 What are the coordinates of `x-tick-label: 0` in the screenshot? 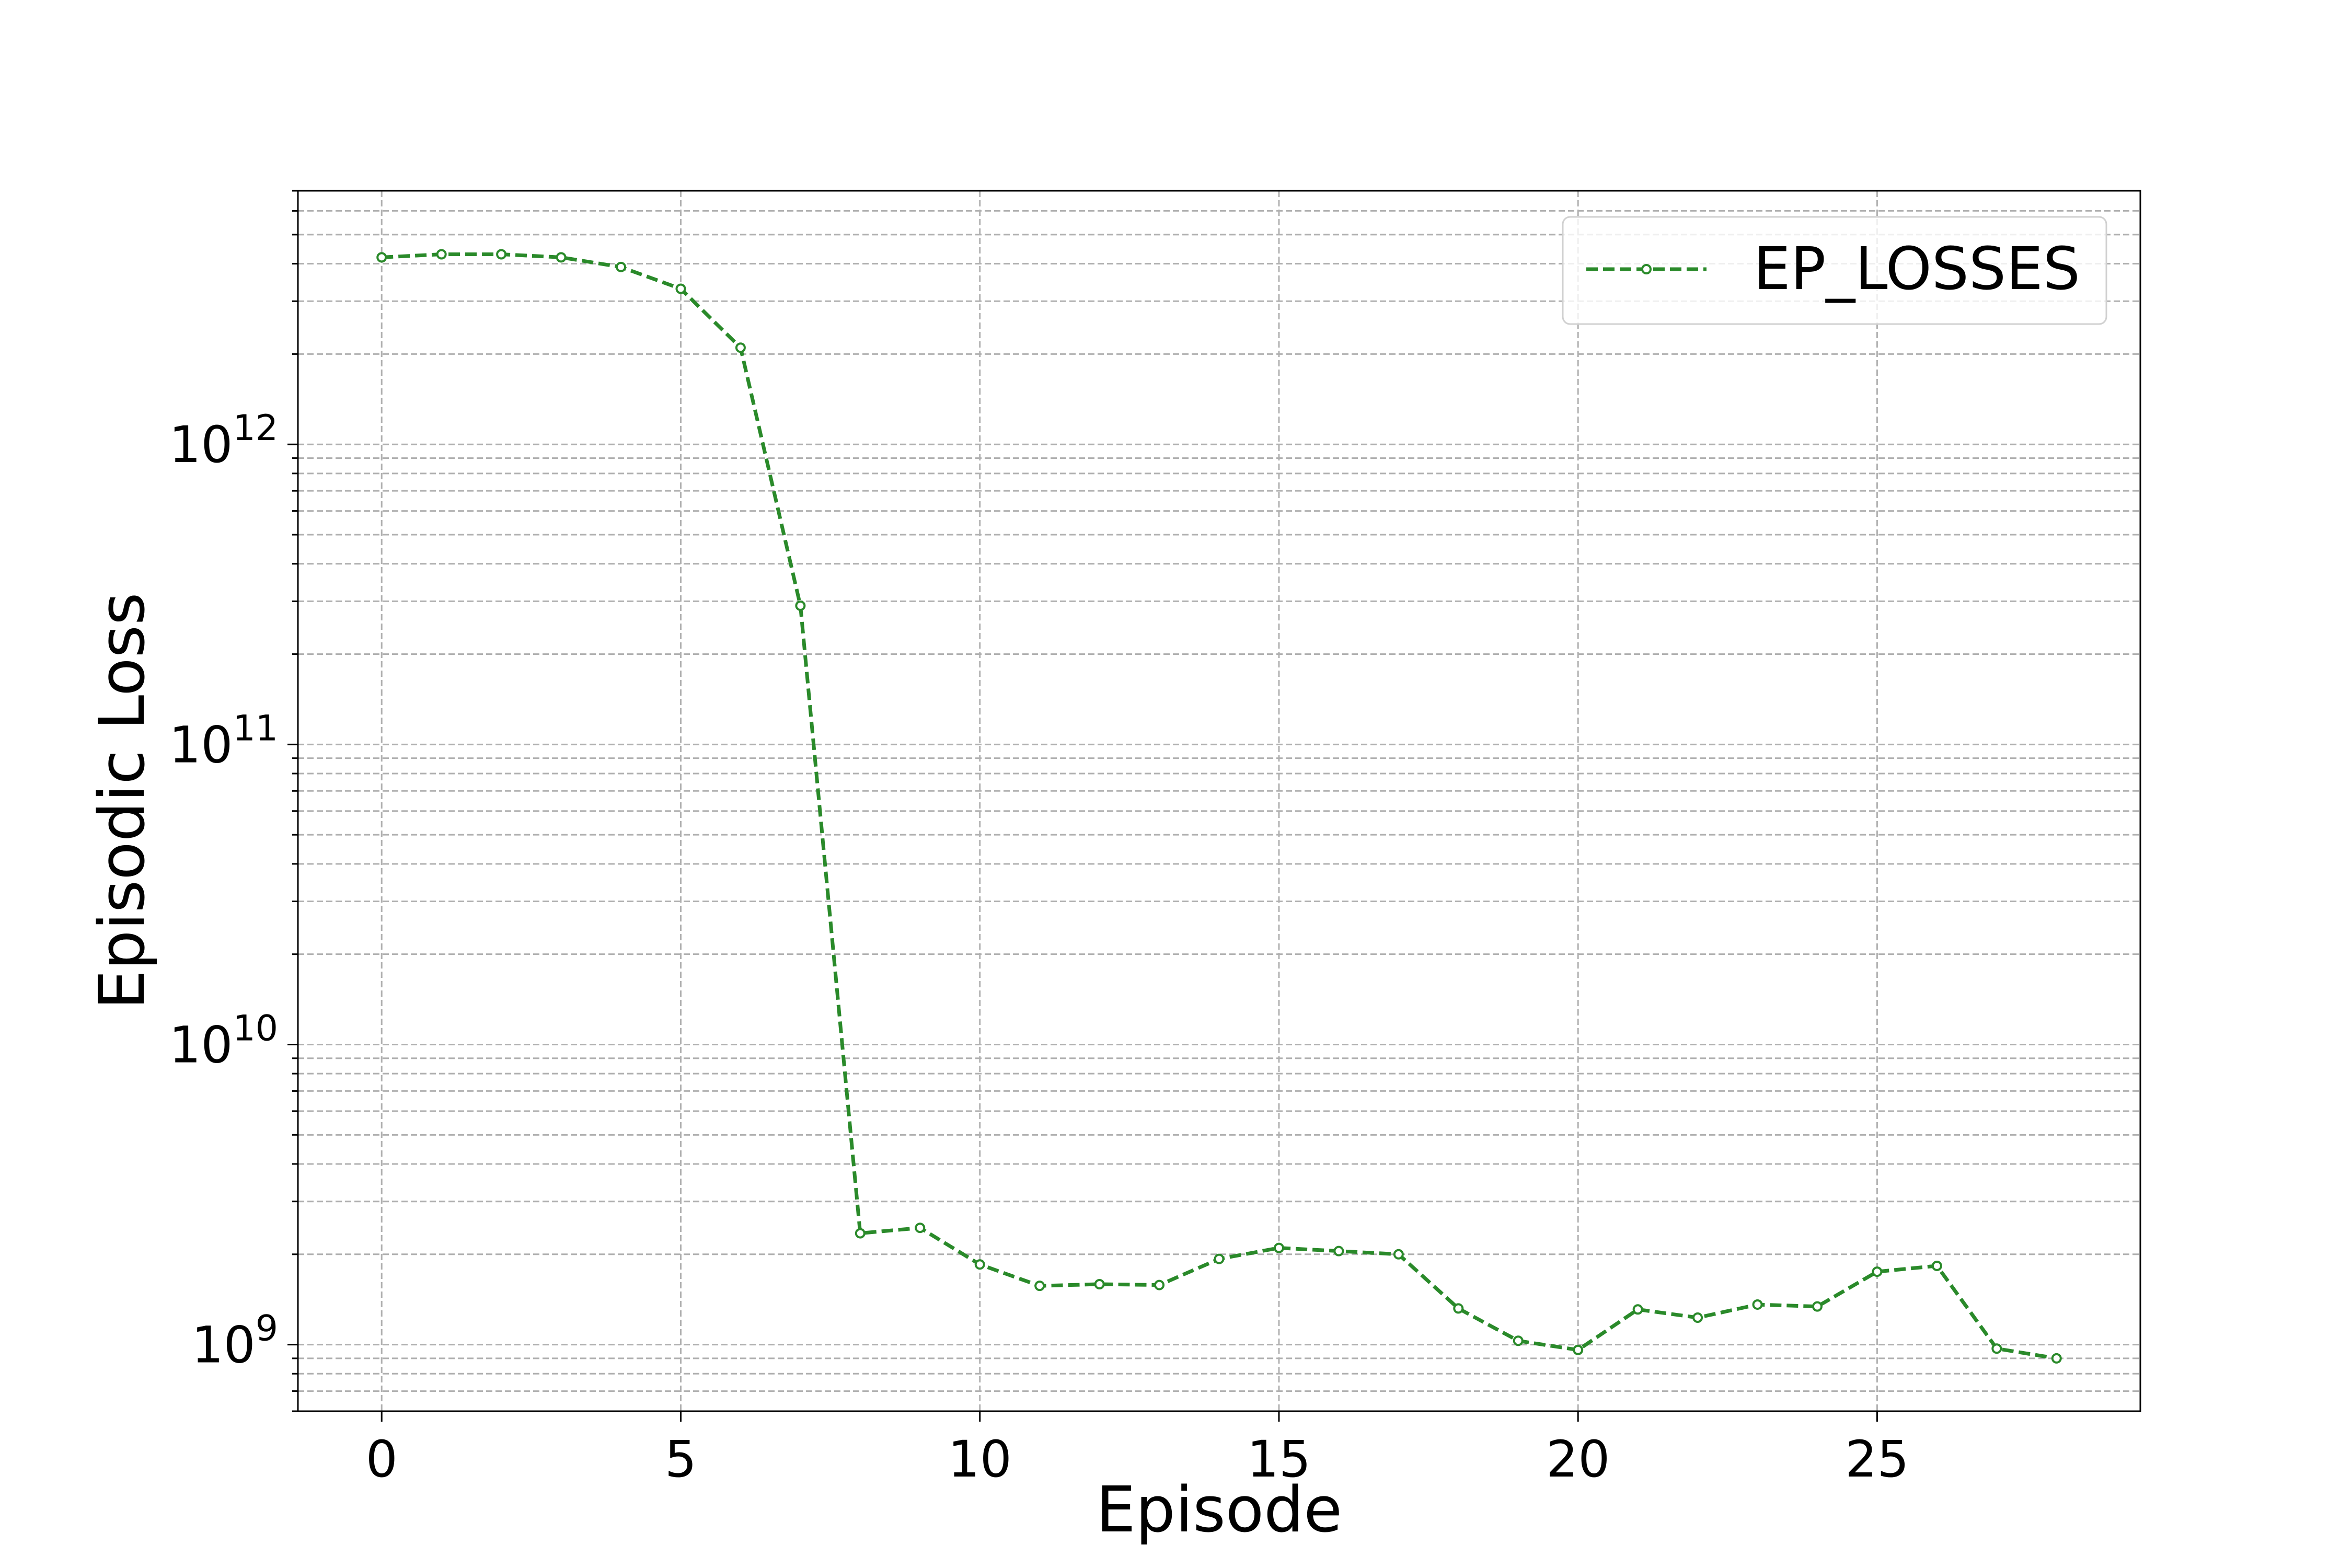 It's located at (382, 1459).